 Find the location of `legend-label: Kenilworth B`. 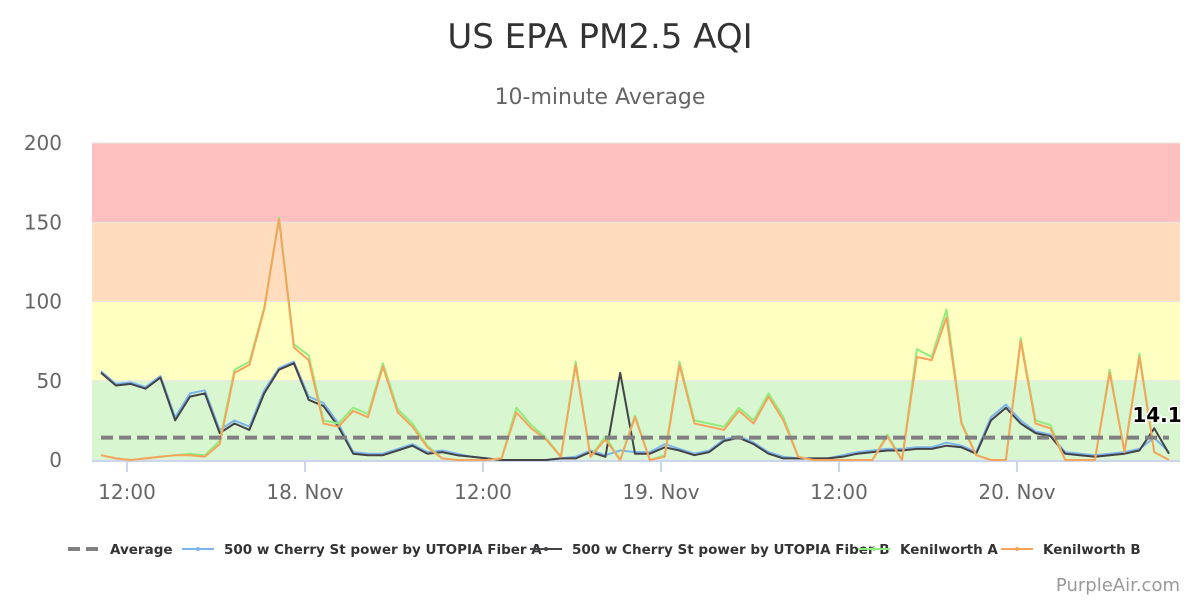

legend-label: Kenilworth B is located at coordinates (1092, 550).